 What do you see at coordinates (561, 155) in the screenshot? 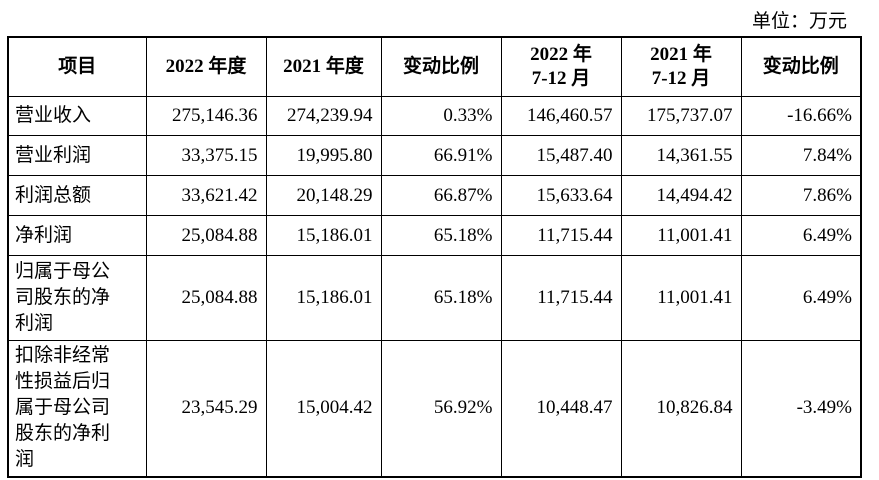
I see `value-cell: 15,487.40` at bounding box center [561, 155].